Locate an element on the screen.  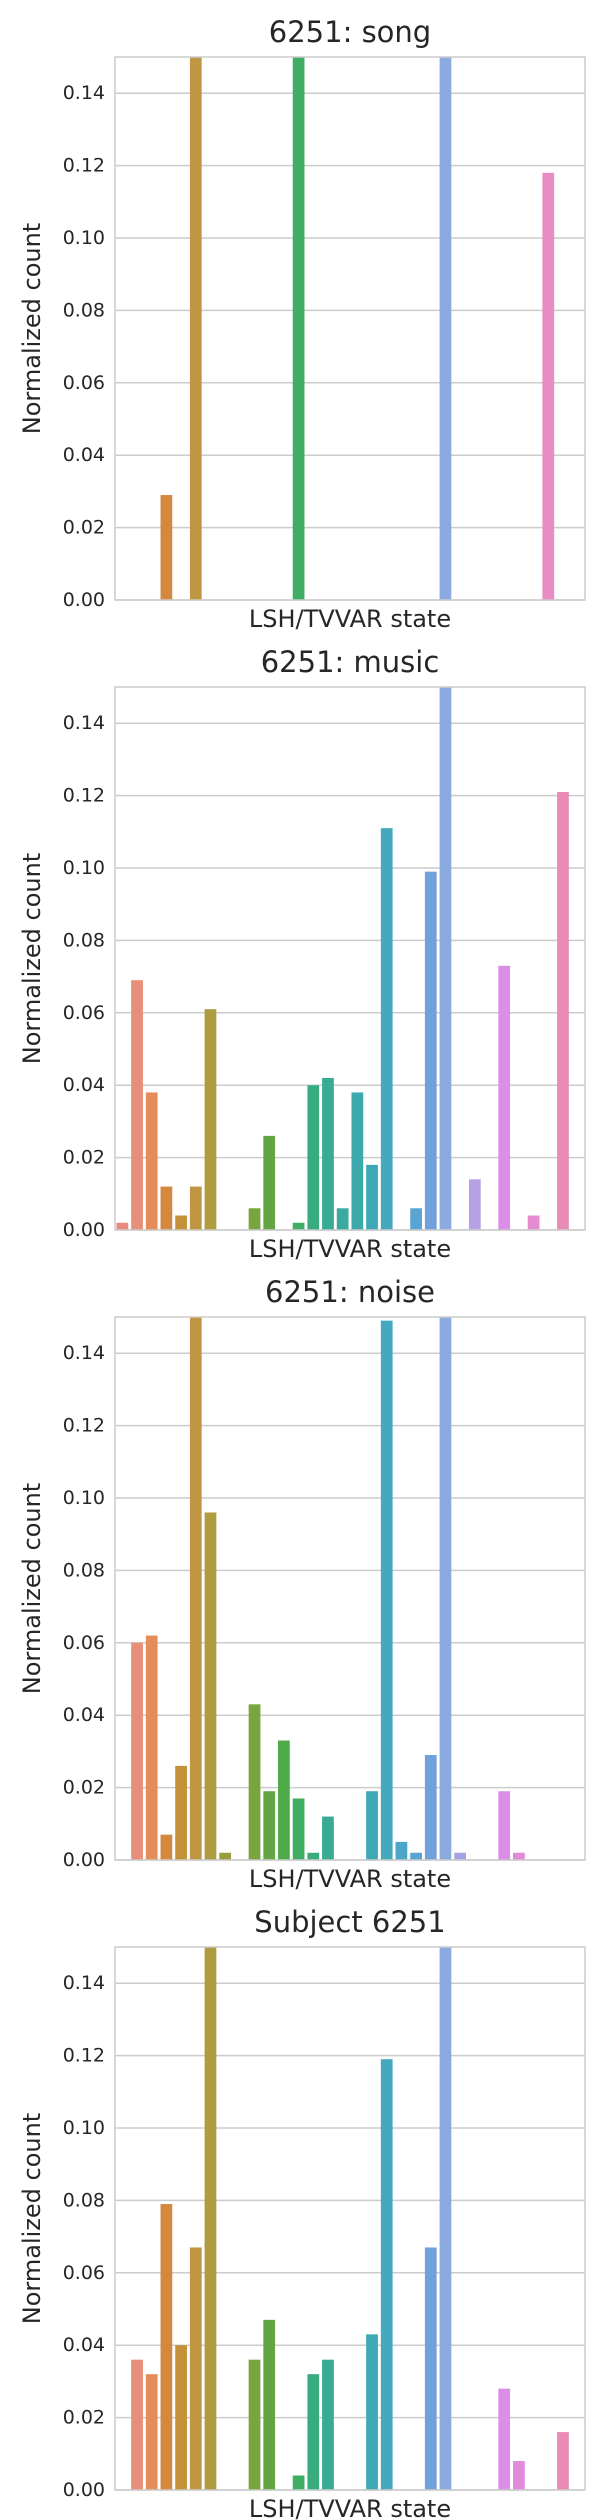
chart-title: 6251: song is located at coordinates (350, 32).